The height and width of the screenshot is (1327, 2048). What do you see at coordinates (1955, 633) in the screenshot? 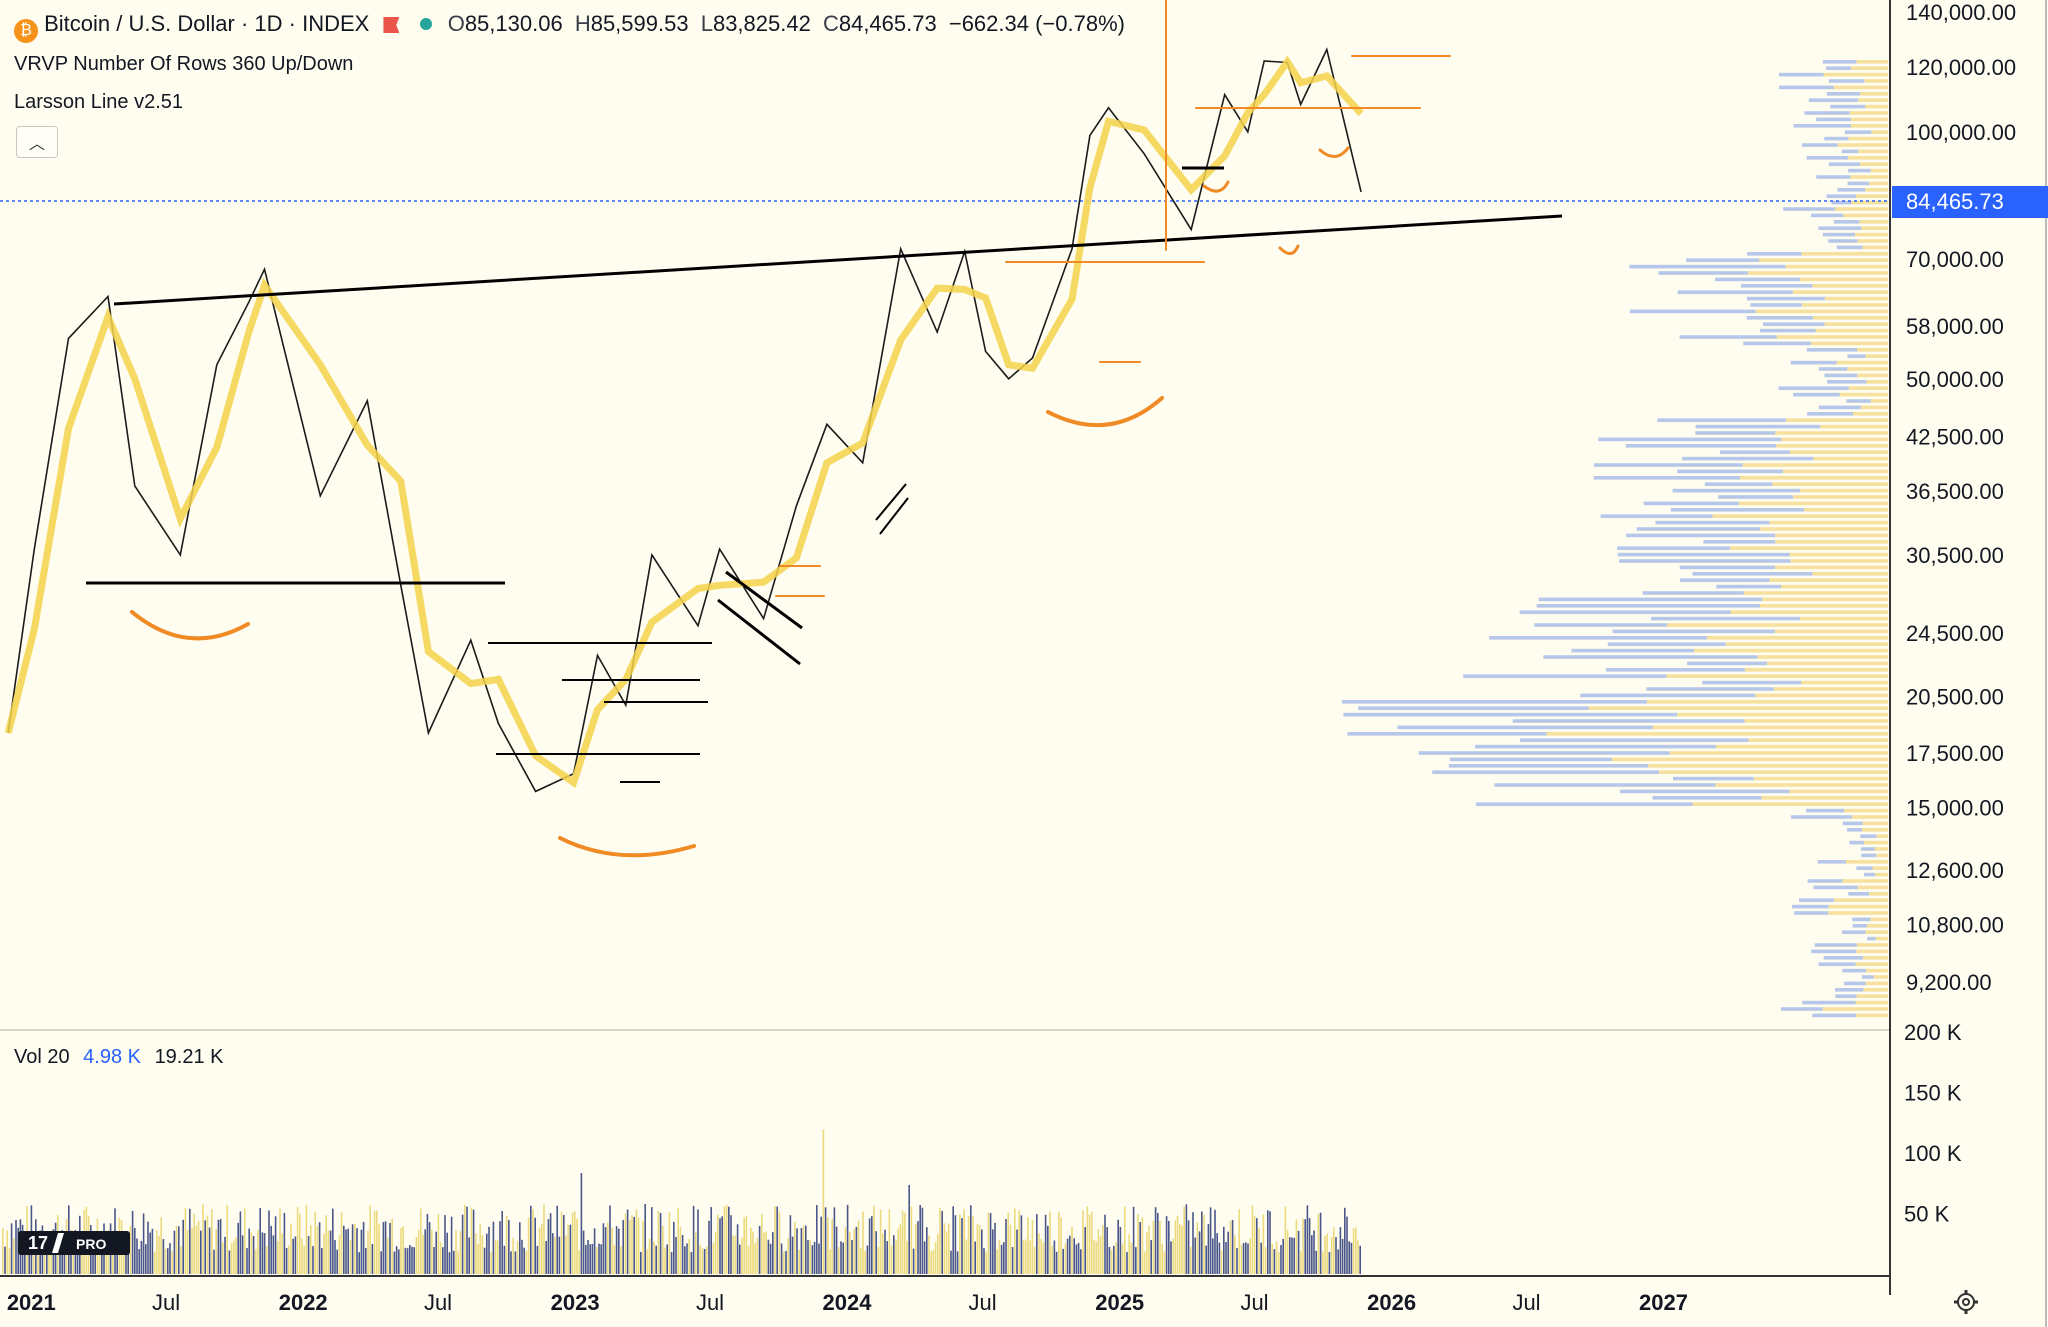
I see `price-tick-label: 24,500.00` at bounding box center [1955, 633].